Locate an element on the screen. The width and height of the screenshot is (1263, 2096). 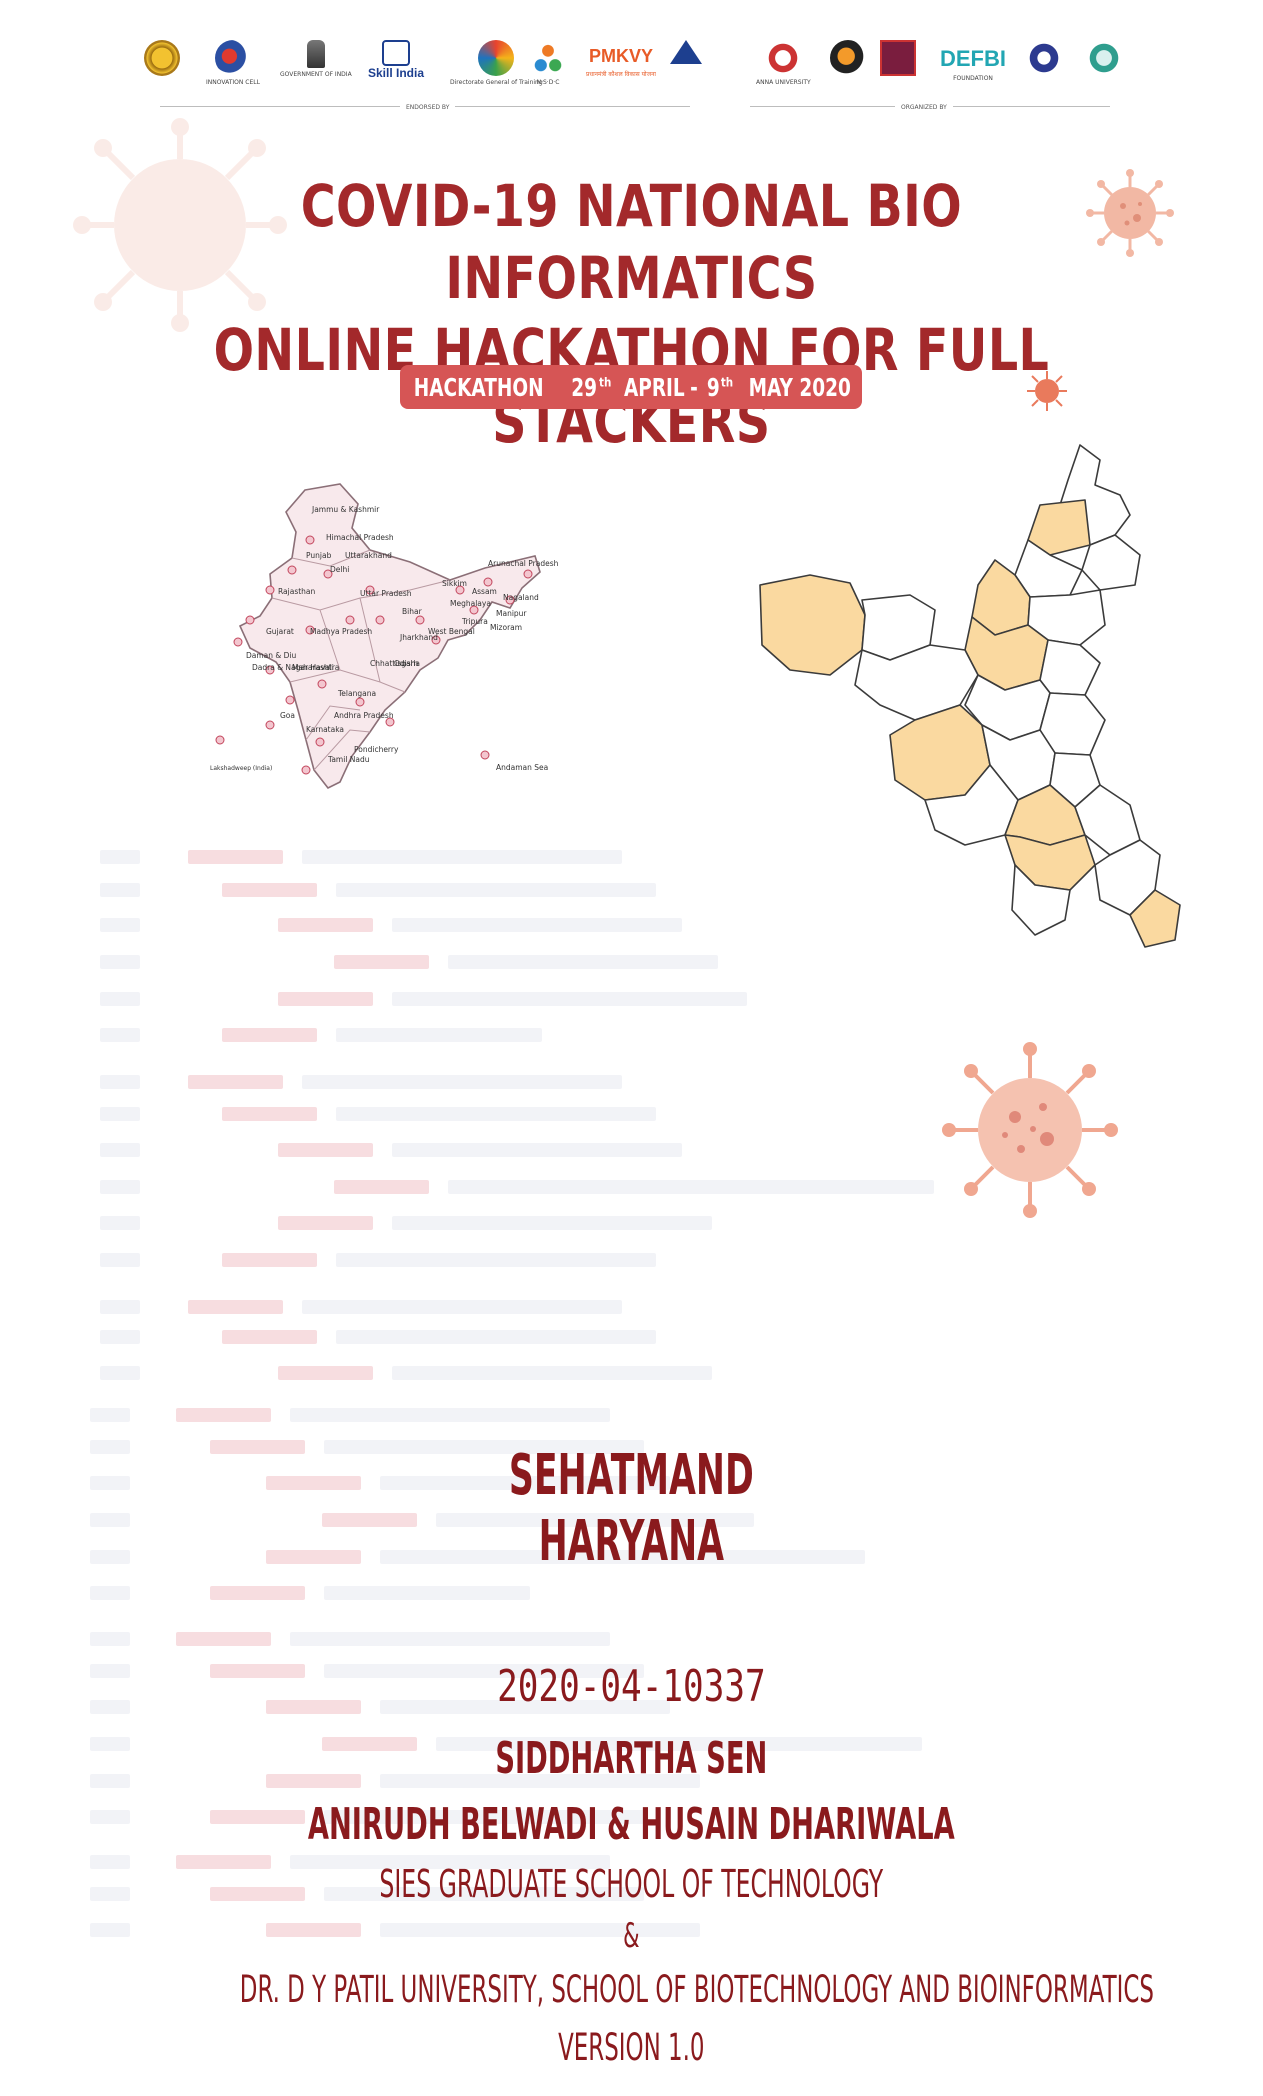
version-label: VERSION 1.0 is located at coordinates (631, 2047).